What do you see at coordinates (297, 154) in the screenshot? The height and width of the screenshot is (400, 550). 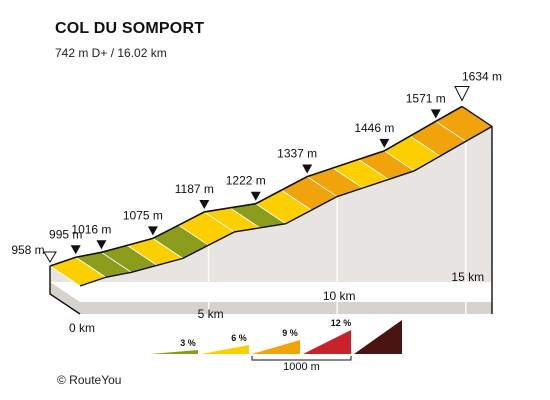 I see `elevation-marker-label: 1337 m` at bounding box center [297, 154].